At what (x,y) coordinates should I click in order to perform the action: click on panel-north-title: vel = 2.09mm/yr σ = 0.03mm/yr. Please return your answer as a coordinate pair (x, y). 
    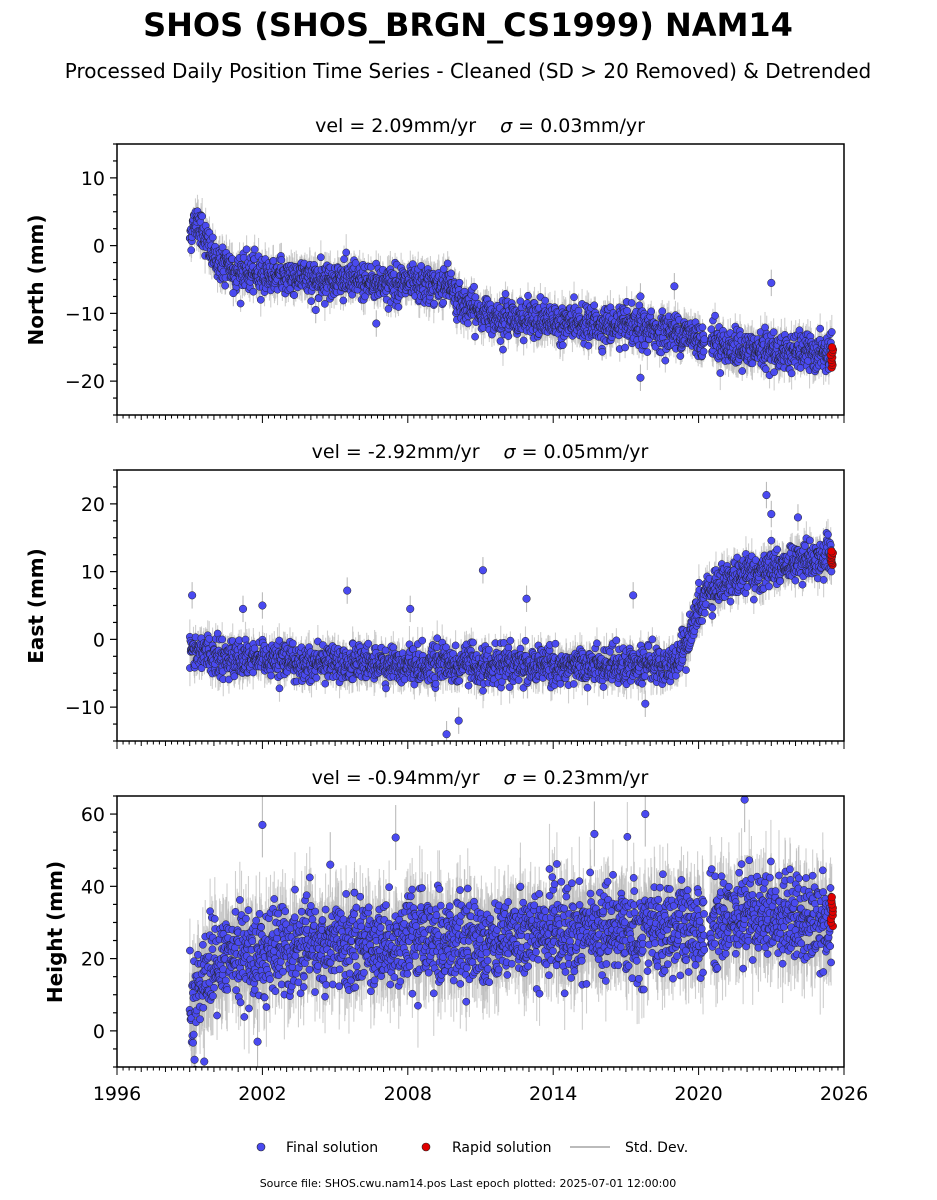
    Looking at the image, I should click on (480, 126).